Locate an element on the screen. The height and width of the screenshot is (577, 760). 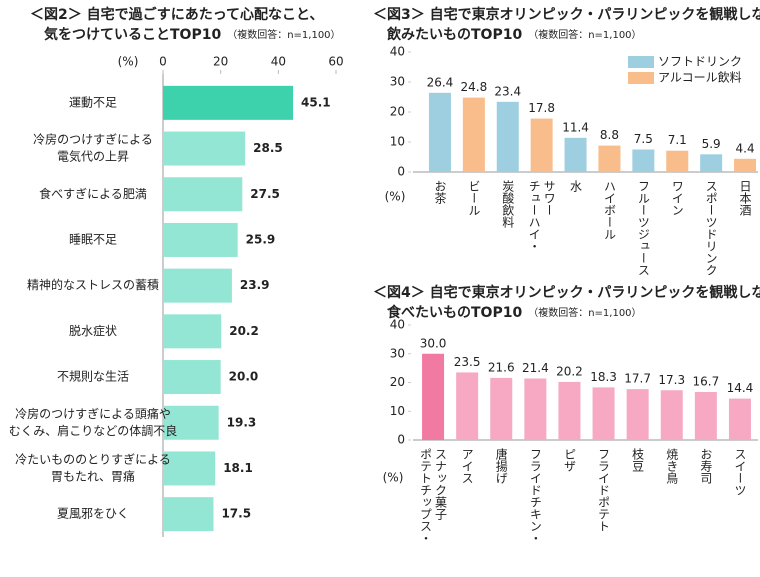
chart-title: 食べたいものTOP10 （複数回答：n=1,100） is located at coordinates (514, 312).